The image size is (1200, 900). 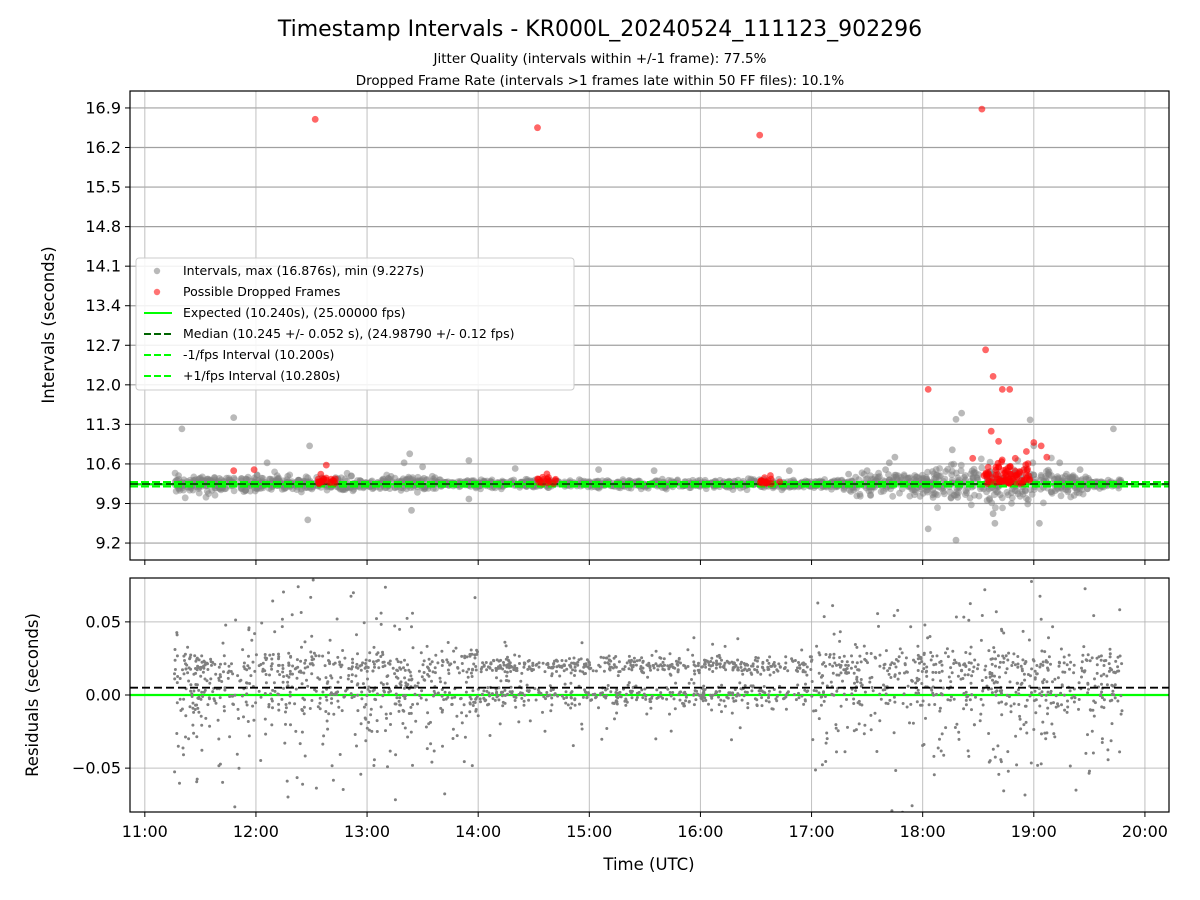 I want to click on legend-entry-intervals: Intervals, max (16.876s), min (9.227s), so click(x=303, y=270).